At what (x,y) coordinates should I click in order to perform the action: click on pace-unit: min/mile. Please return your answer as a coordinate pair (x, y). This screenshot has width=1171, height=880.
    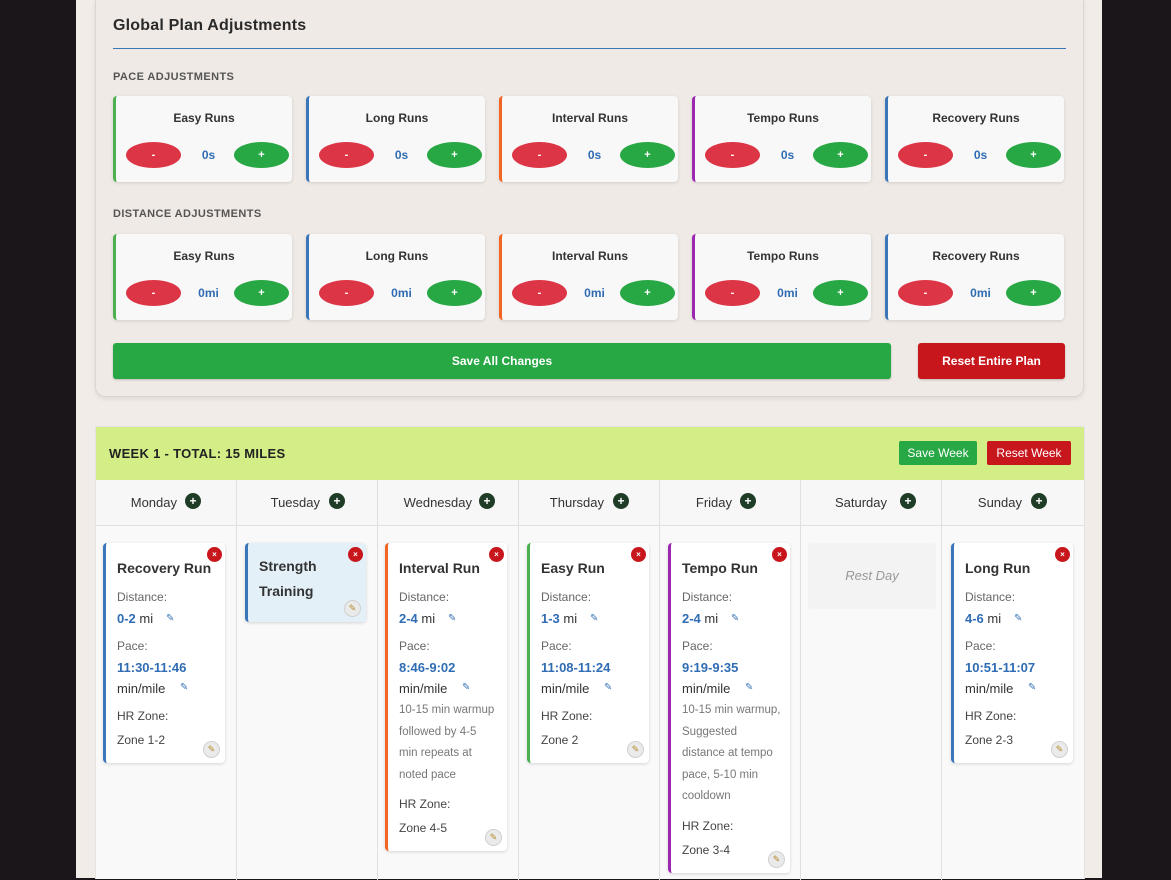
    Looking at the image, I should click on (706, 688).